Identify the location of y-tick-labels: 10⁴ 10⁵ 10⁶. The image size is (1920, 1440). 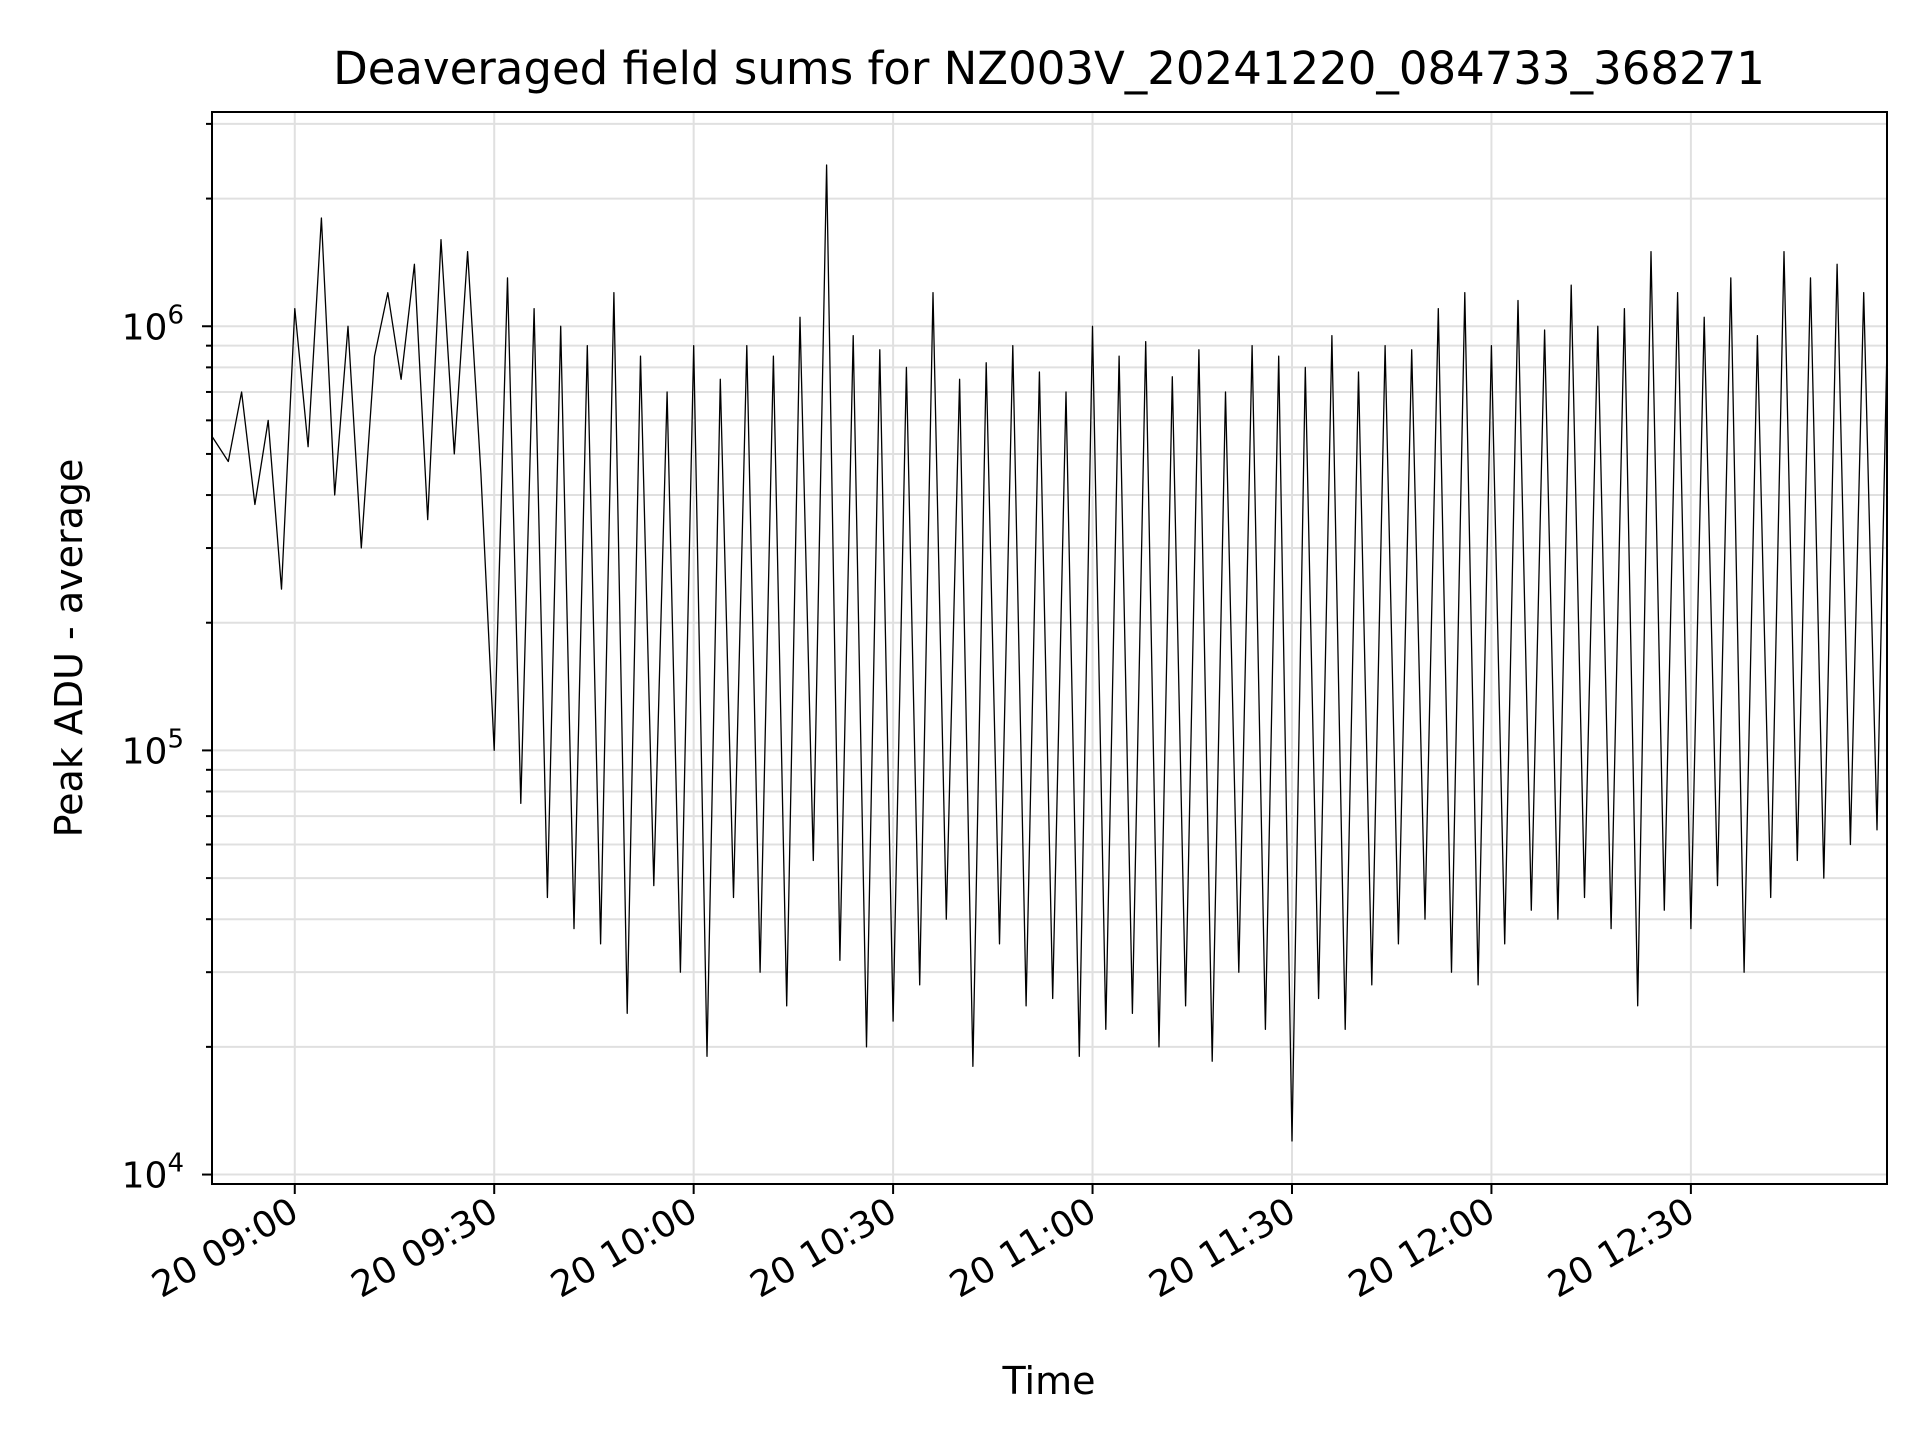
(153, 748).